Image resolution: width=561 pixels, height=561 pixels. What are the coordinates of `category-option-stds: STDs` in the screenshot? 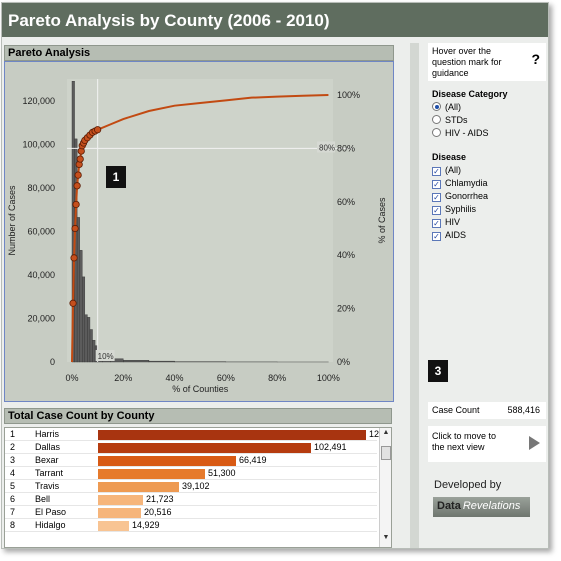 It's located at (450, 121).